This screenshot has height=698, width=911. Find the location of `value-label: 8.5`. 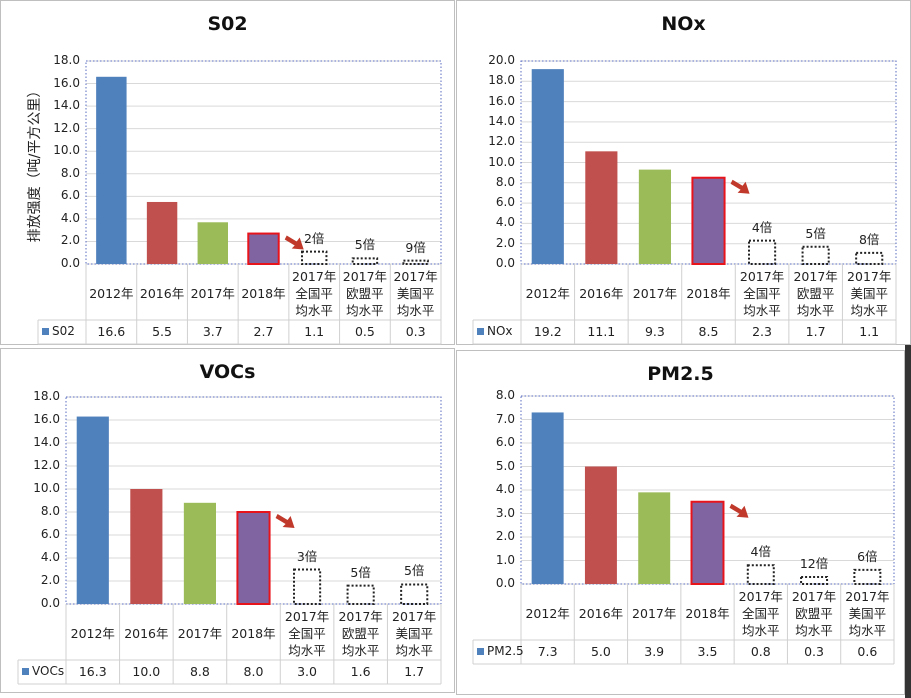

value-label: 8.5 is located at coordinates (708, 331).